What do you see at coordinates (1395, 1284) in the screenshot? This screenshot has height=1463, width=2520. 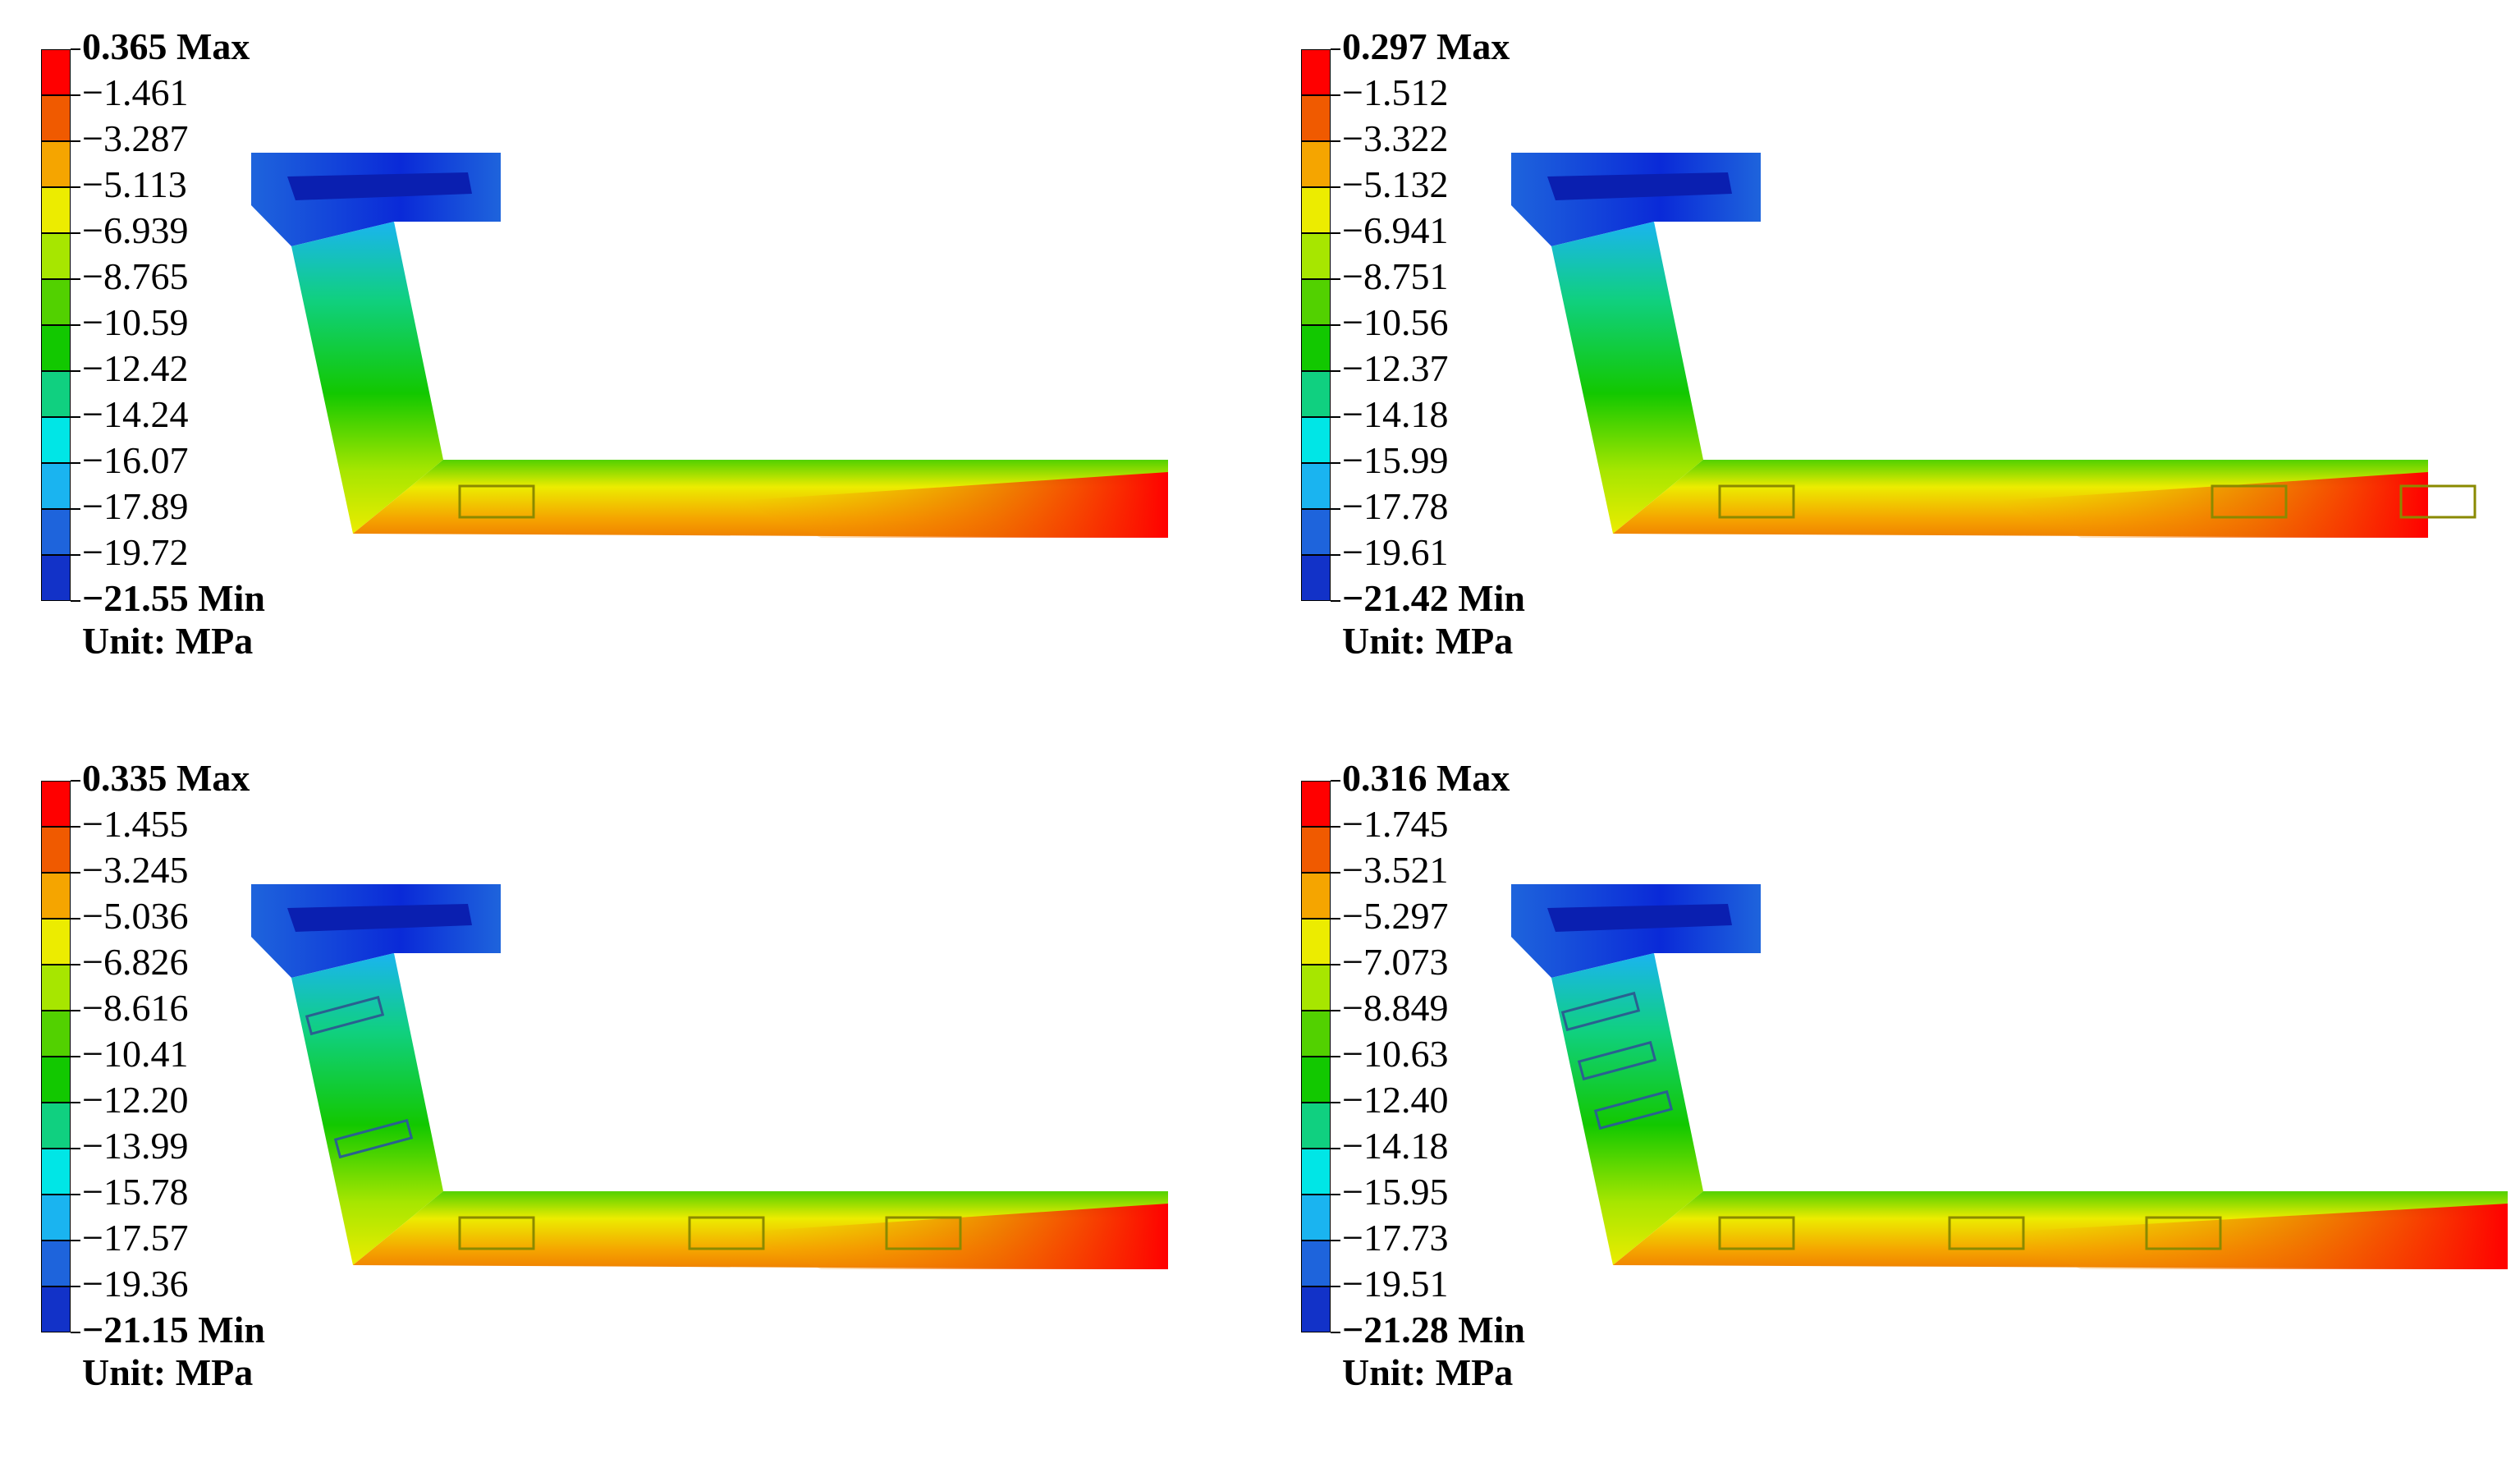 I see `legend-label: −19.51` at bounding box center [1395, 1284].